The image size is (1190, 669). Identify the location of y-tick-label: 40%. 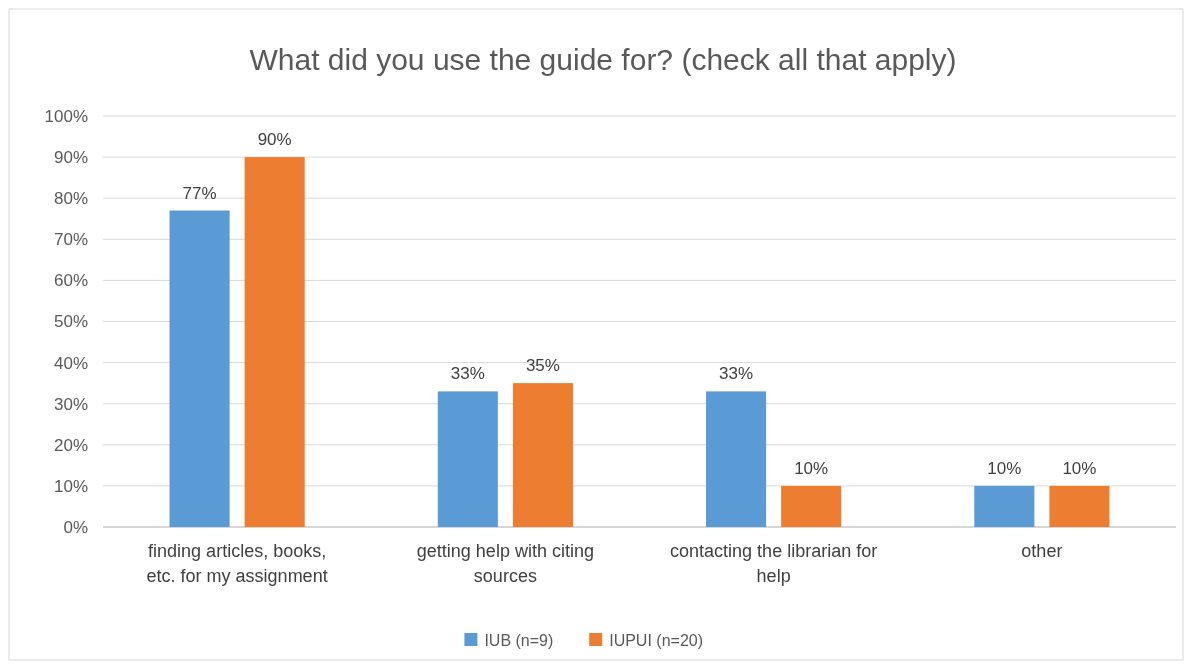
(70, 363).